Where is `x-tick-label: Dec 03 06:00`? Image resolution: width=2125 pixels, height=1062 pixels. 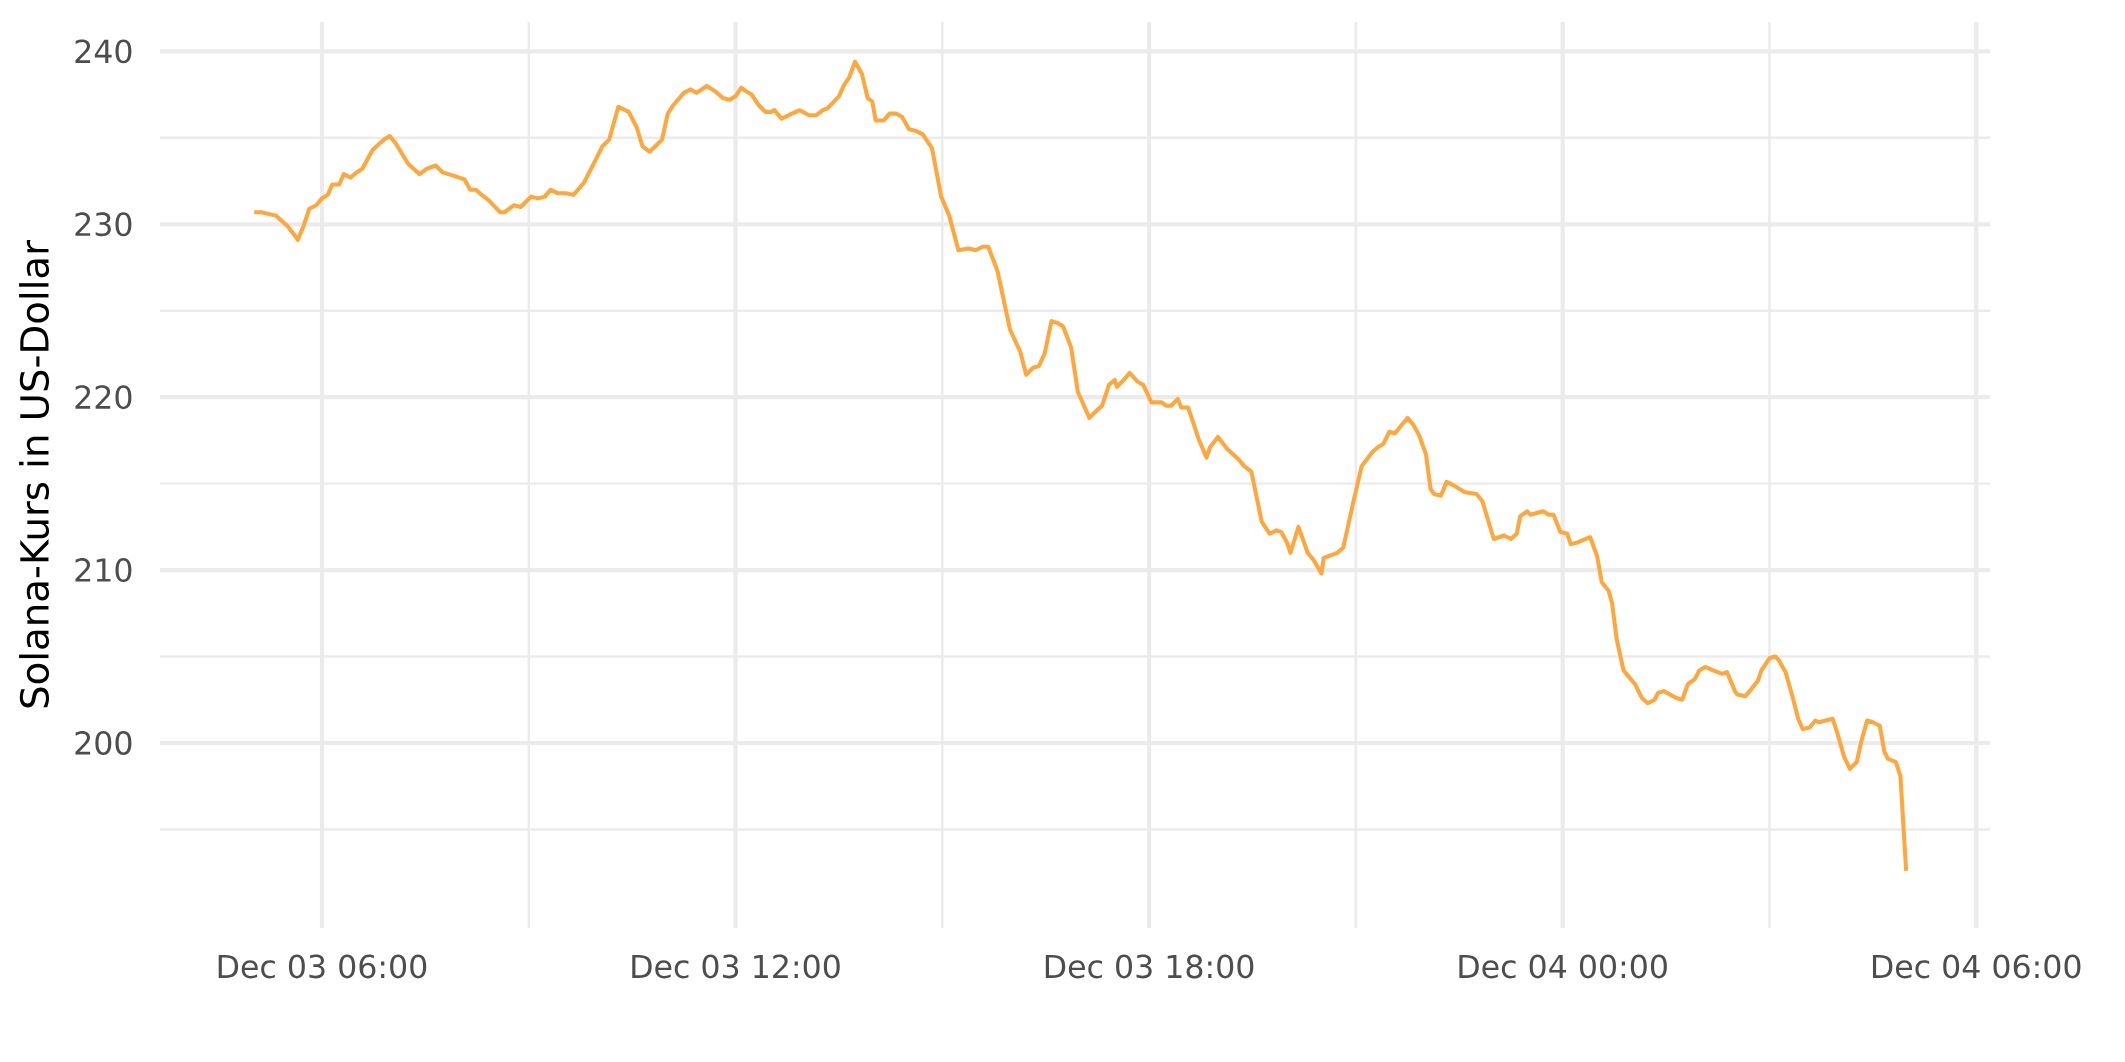
x-tick-label: Dec 03 06:00 is located at coordinates (322, 966).